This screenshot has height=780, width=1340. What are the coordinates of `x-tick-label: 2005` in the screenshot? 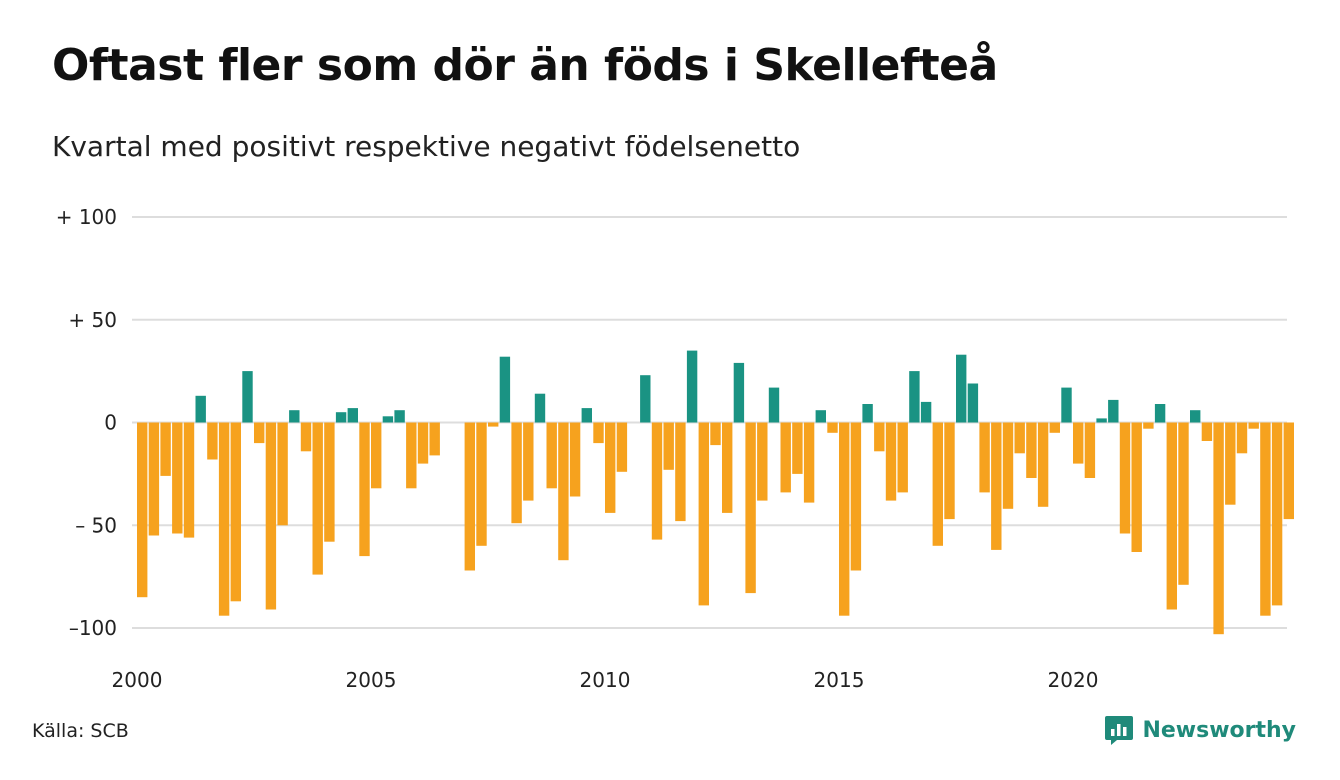 It's located at (371, 680).